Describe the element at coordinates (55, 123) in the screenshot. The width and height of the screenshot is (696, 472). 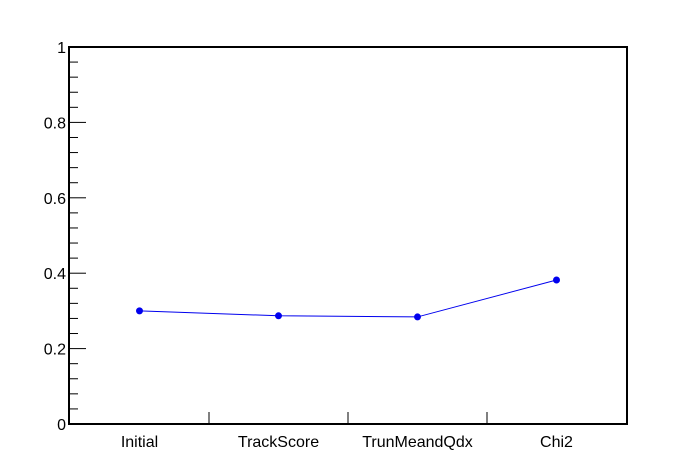
I see `y-tick-label: 0.8` at that location.